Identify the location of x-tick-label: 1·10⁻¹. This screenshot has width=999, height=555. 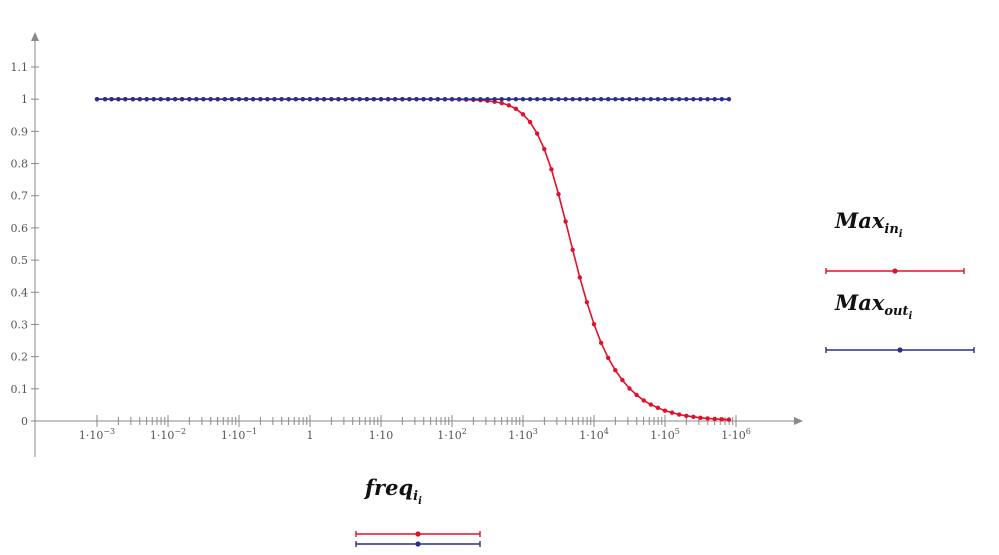
(239, 434).